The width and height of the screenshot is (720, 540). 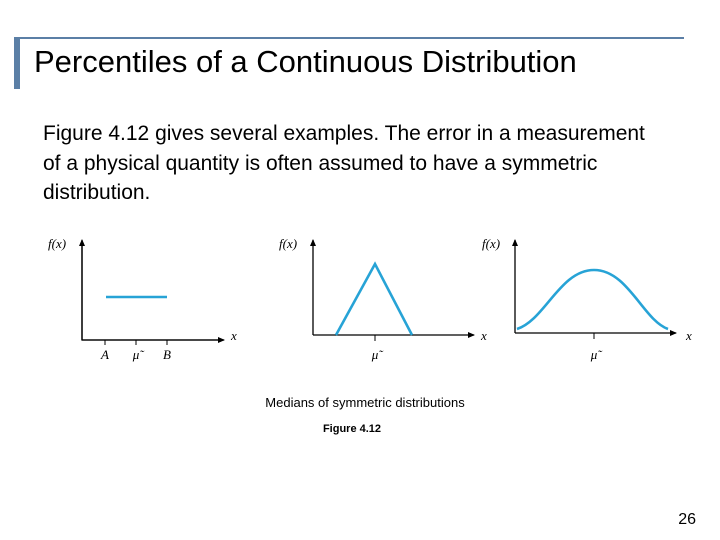 I want to click on slide-title: Percentiles of a Continuous Distribution, so click(x=305, y=61).